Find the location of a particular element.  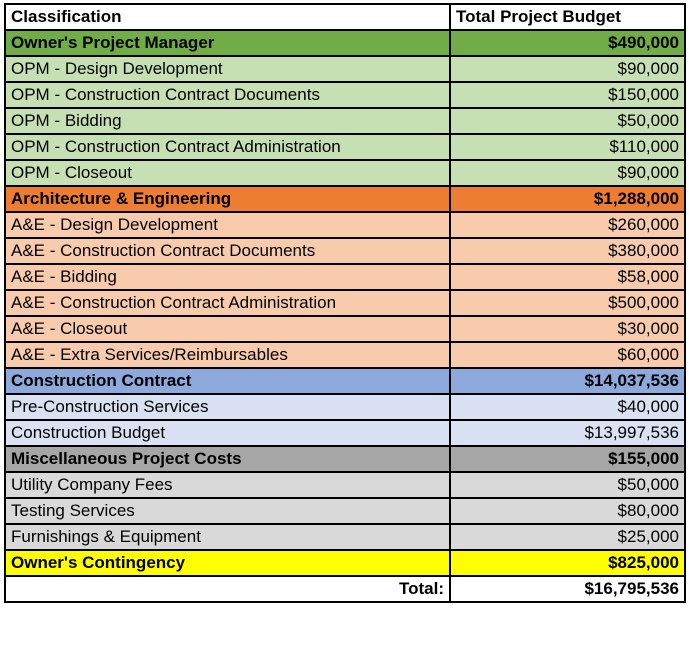

item-row-label: A&E - Extra Services/Reimbursables is located at coordinates (227, 355).